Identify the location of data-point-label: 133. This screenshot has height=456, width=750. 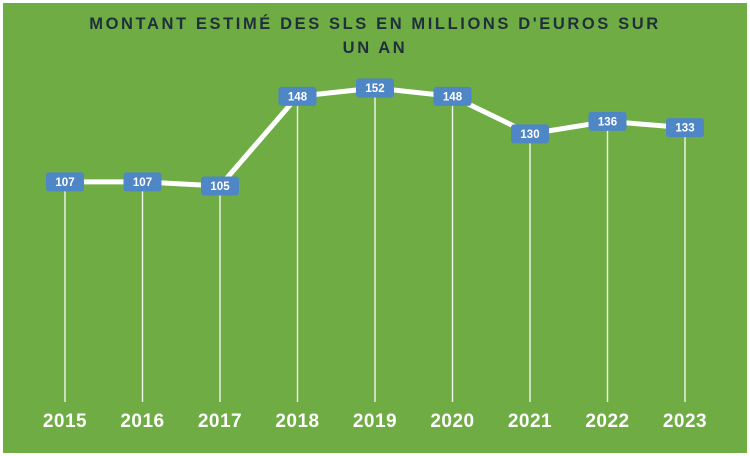
(684, 129).